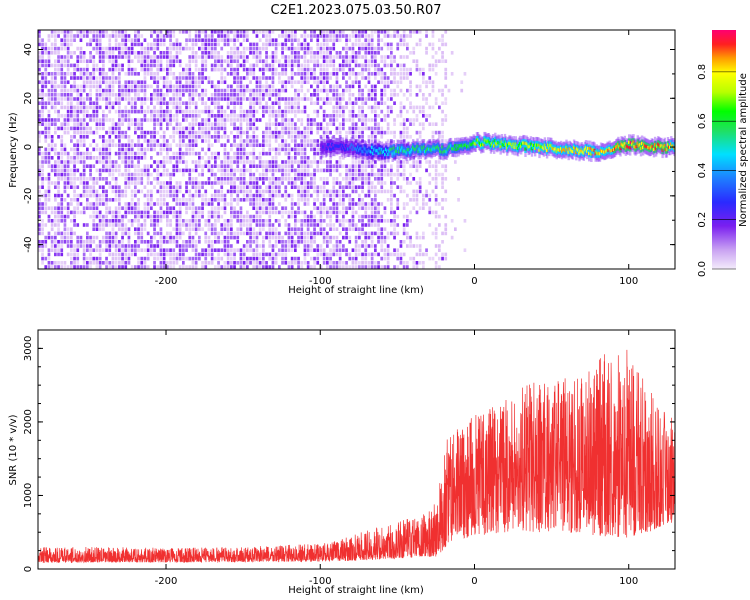 The image size is (750, 600). I want to click on spectrogram-x-label: Height of straight line (km), so click(356, 290).